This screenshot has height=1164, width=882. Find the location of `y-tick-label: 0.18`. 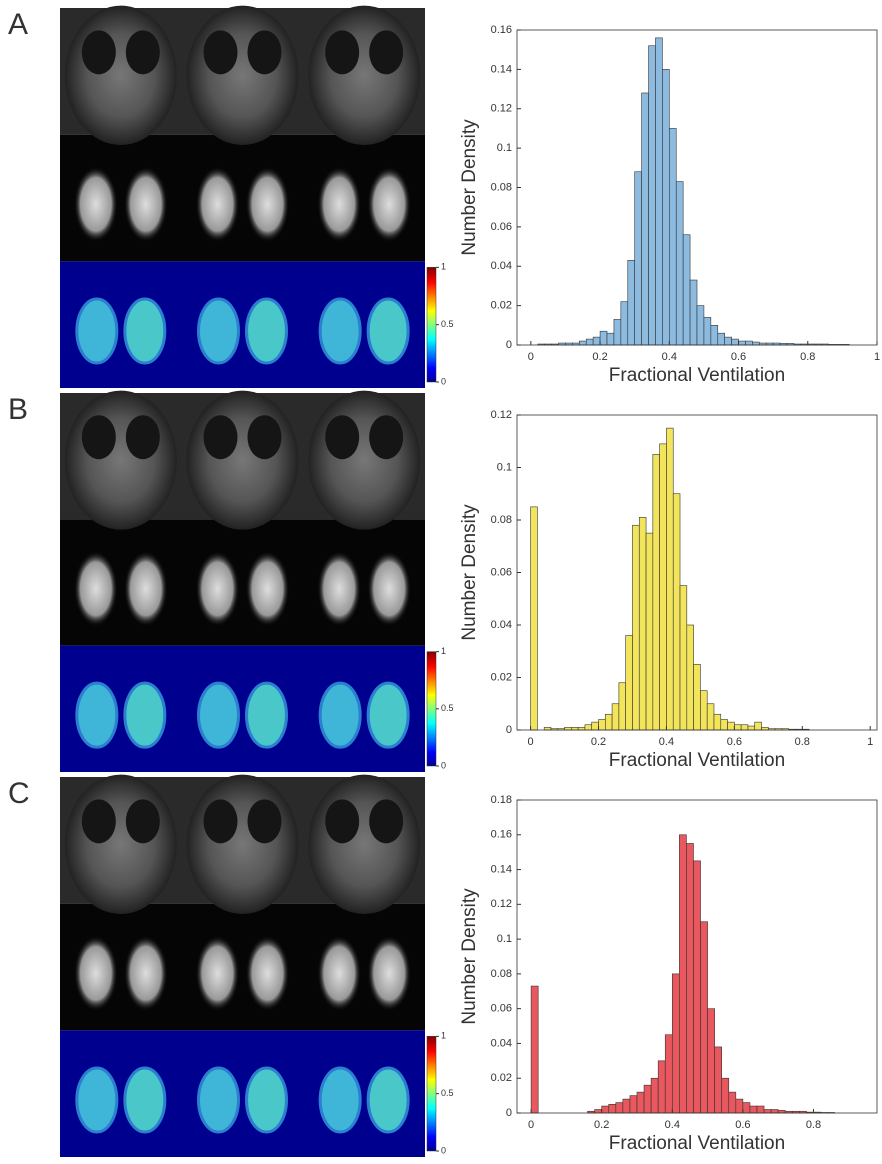

y-tick-label: 0.18 is located at coordinates (501, 800).